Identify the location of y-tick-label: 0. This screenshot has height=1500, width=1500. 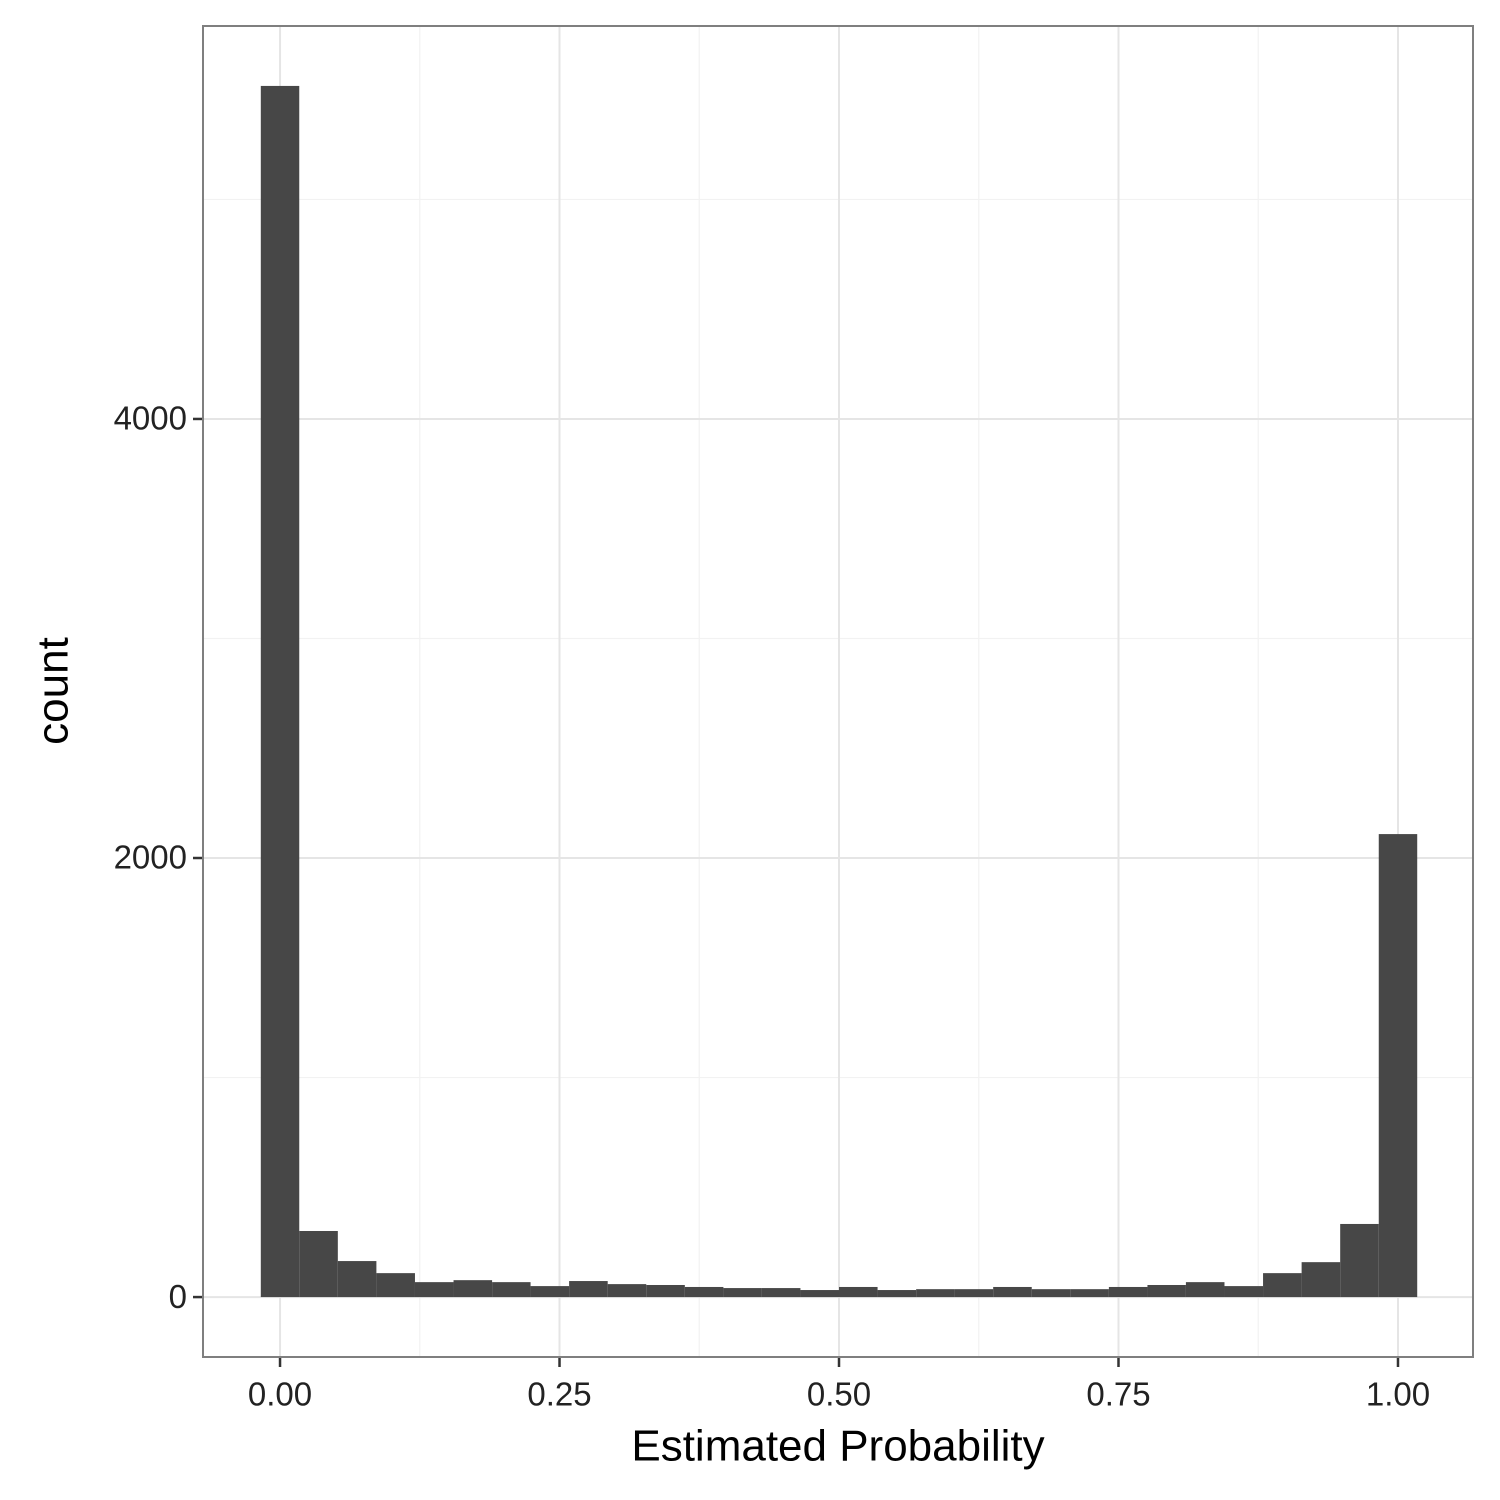
(178, 1296).